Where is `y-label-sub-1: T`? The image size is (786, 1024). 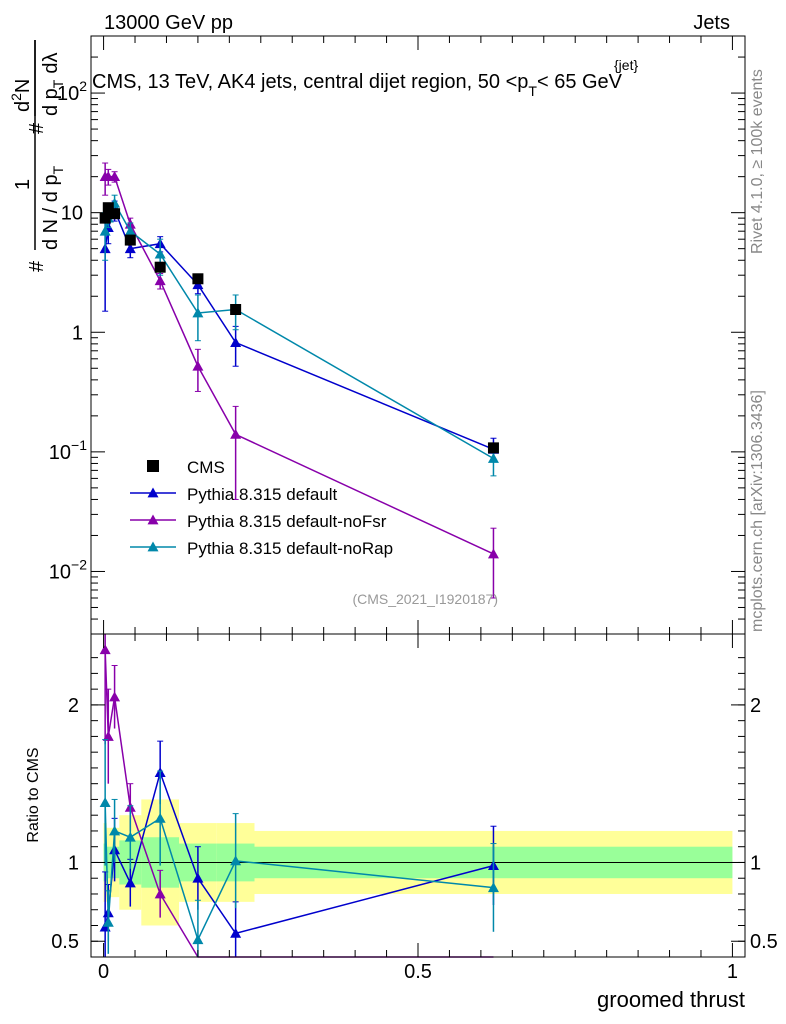
y-label-sub-1: T is located at coordinates (58, 169).